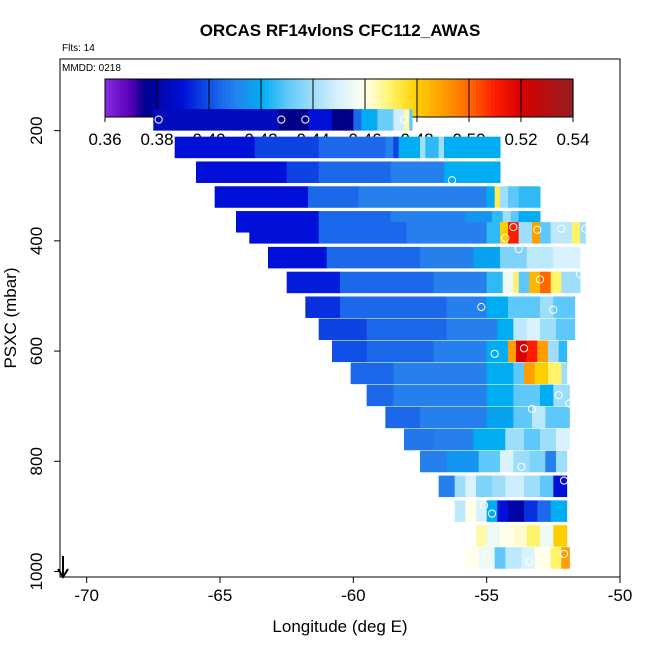  I want to click on y-axis-label: PSXC (mbar), so click(10, 317).